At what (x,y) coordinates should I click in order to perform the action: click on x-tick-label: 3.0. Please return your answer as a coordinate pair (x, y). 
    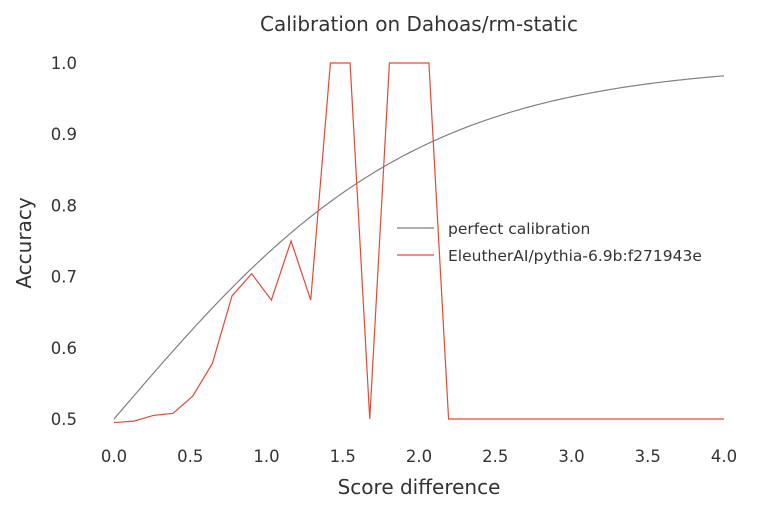
    Looking at the image, I should click on (571, 456).